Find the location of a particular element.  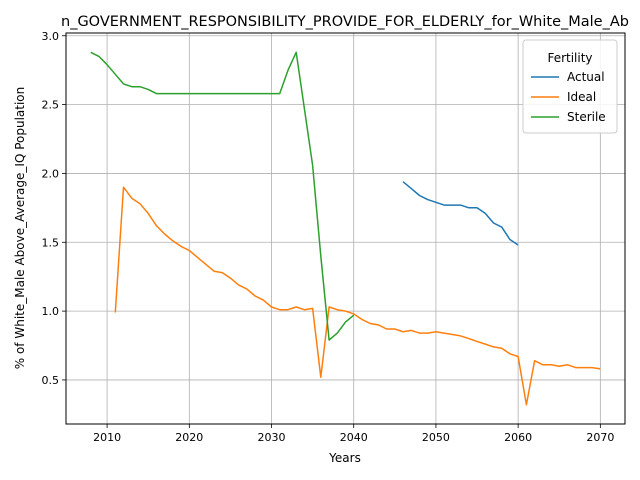

y-axis-ticks: 0.5 1.0 1.5 2.0 2.5 3.0 is located at coordinates (54, 208).